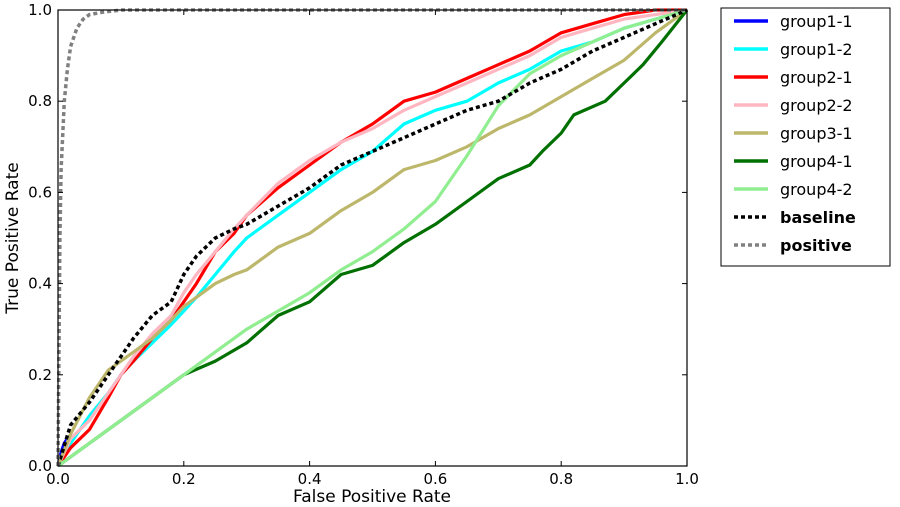 The width and height of the screenshot is (900, 507). Describe the element at coordinates (687, 479) in the screenshot. I see `x-tick-label: 1.0` at that location.